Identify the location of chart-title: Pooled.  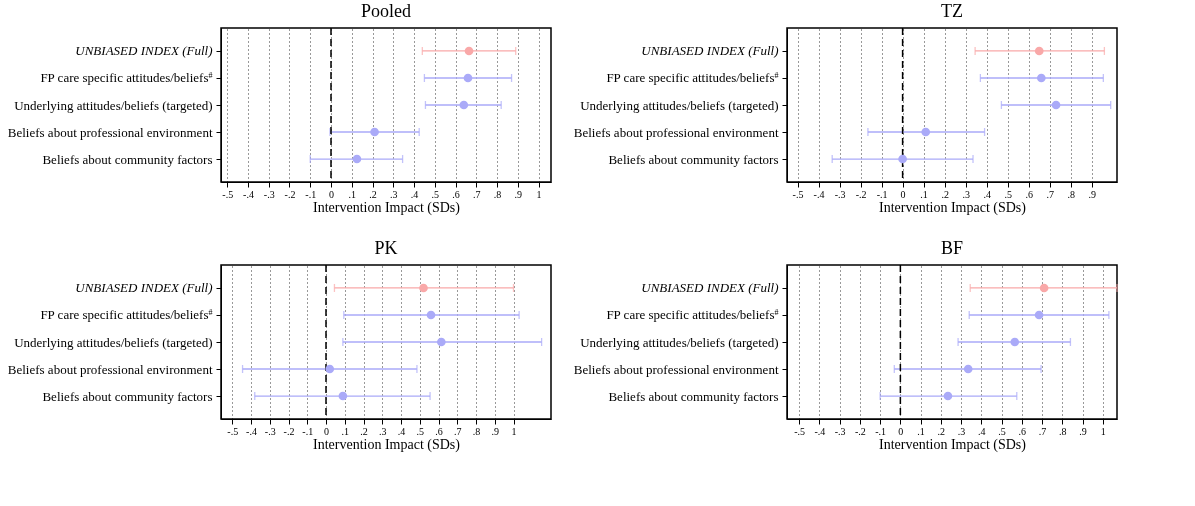
(386, 11).